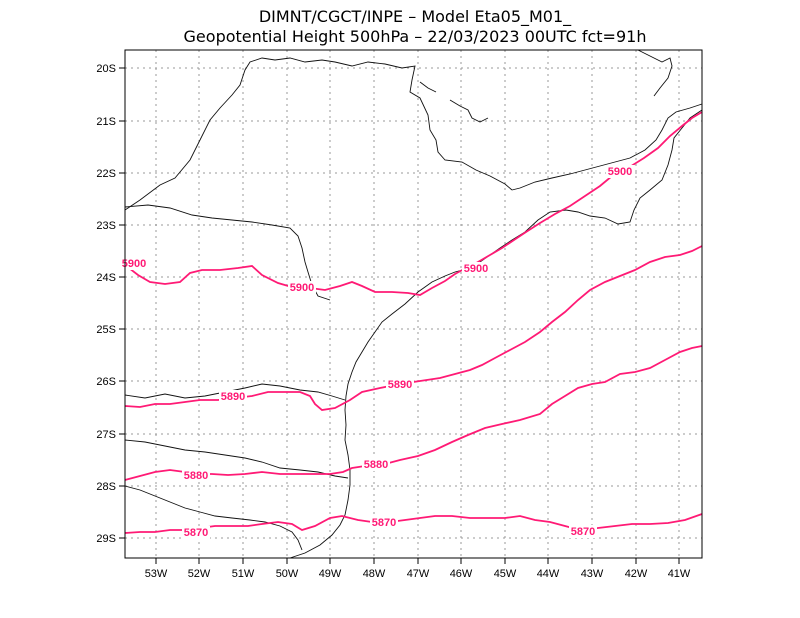 Image resolution: width=800 pixels, height=618 pixels. I want to click on lat-label: 21S, so click(106, 122).